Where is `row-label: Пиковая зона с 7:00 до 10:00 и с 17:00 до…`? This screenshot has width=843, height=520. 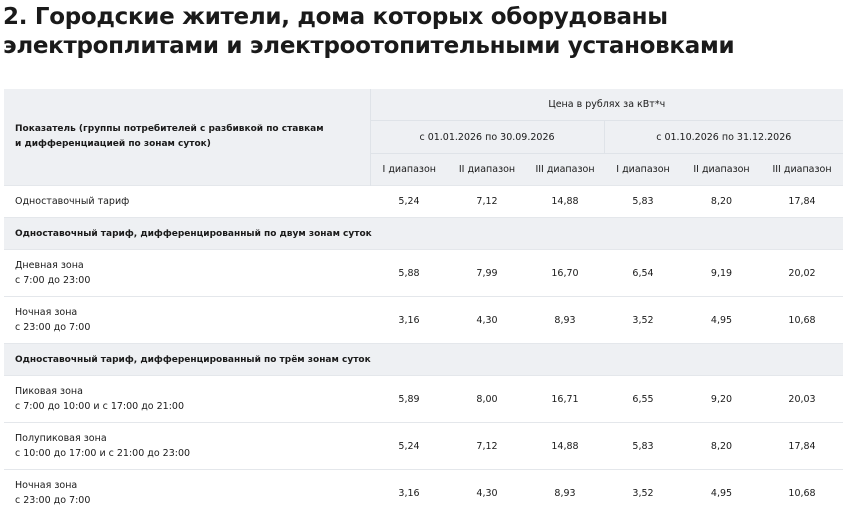 row-label: Пиковая зона с 7:00 до 10:00 и с 17:00 до… is located at coordinates (187, 399).